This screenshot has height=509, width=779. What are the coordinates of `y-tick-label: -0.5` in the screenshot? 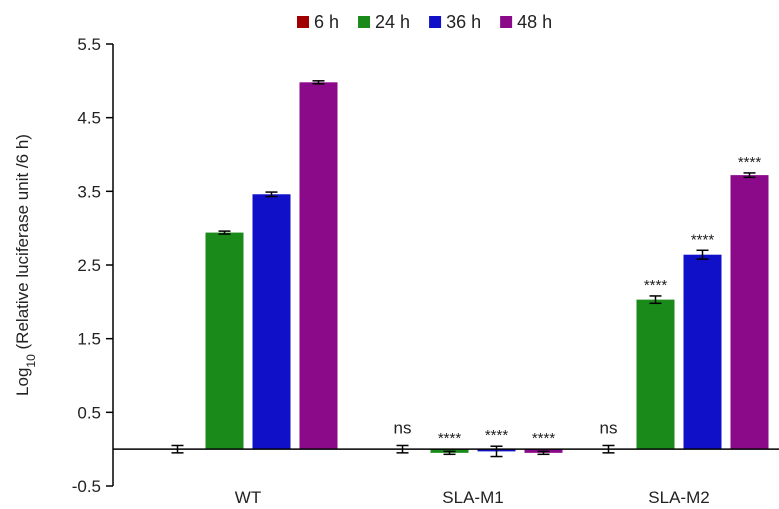 It's located at (86, 486).